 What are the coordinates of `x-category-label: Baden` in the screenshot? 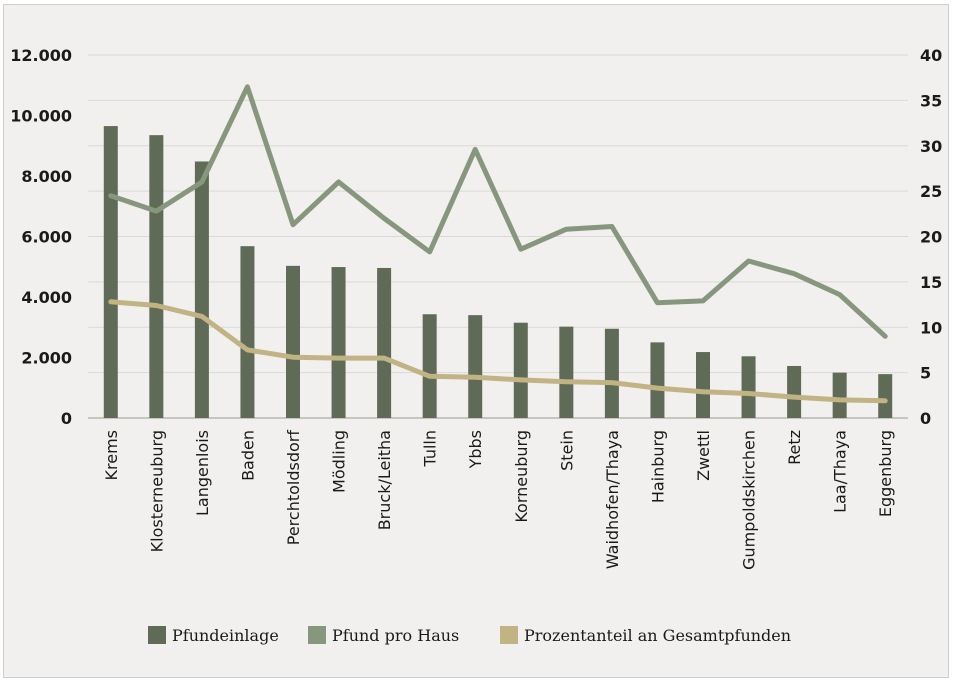 It's located at (247, 455).